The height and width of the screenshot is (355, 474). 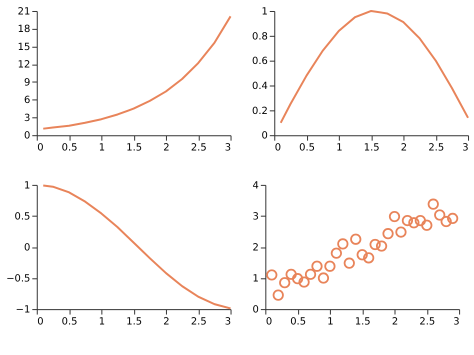 I want to click on y-tick-label: 4, so click(x=255, y=186).